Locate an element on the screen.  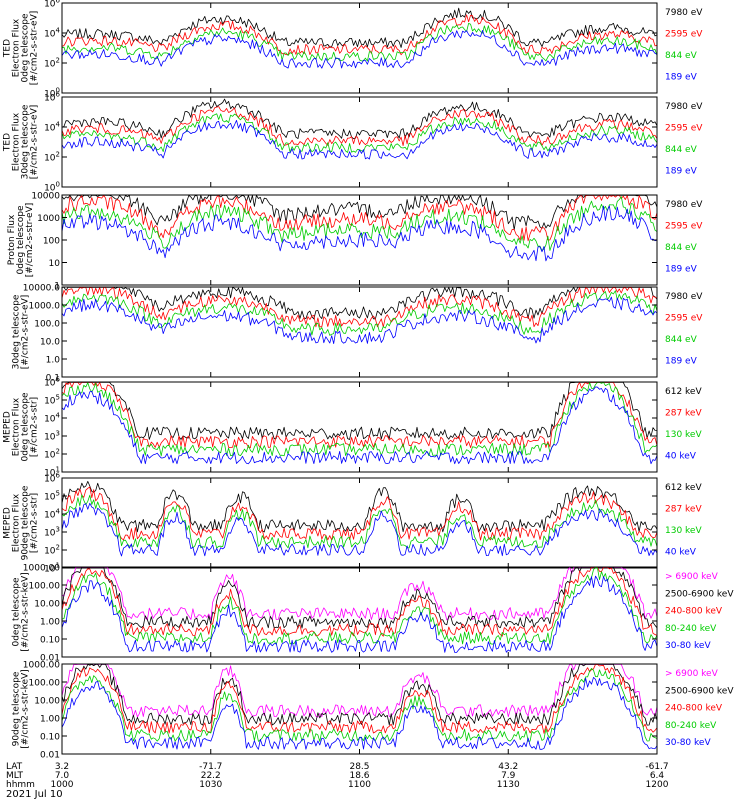
x-tick-label-hhmm: 1000 is located at coordinates (62, 785).